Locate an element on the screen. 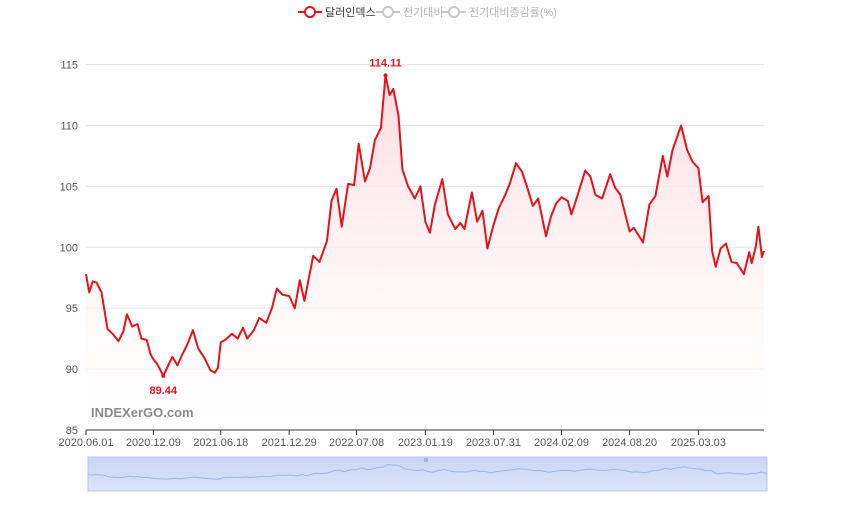 The image size is (849, 505). zoom-slider-handle-icon is located at coordinates (426, 460).